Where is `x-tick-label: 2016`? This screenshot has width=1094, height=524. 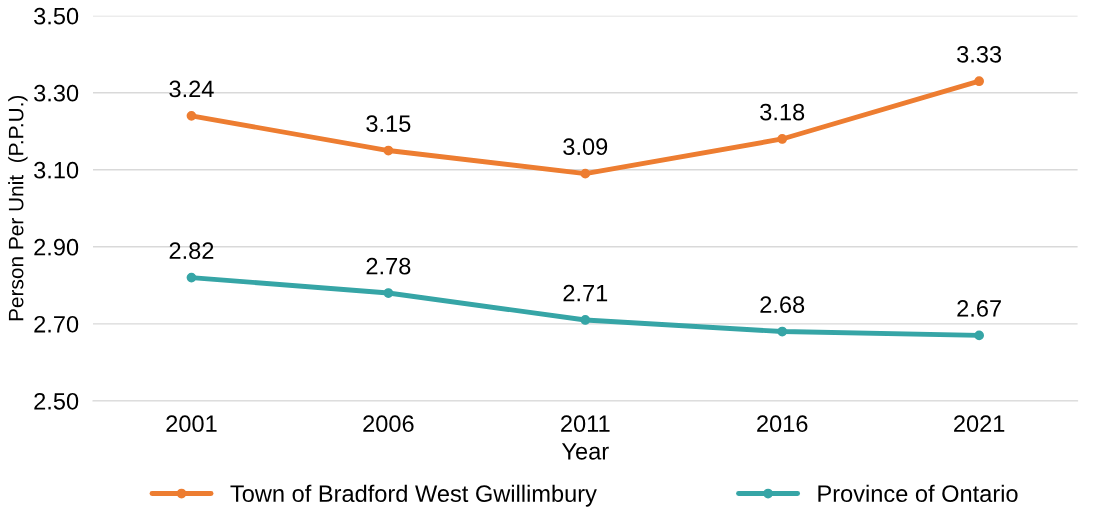
x-tick-label: 2016 is located at coordinates (782, 424).